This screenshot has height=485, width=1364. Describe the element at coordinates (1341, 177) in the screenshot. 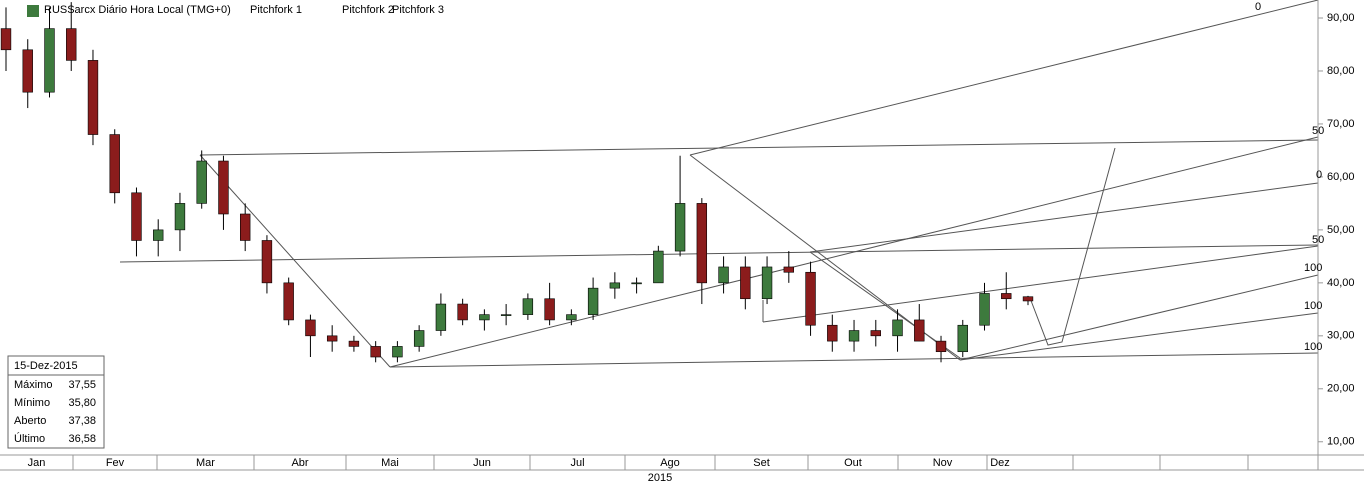

I see `y-tick-label: 60,00` at that location.